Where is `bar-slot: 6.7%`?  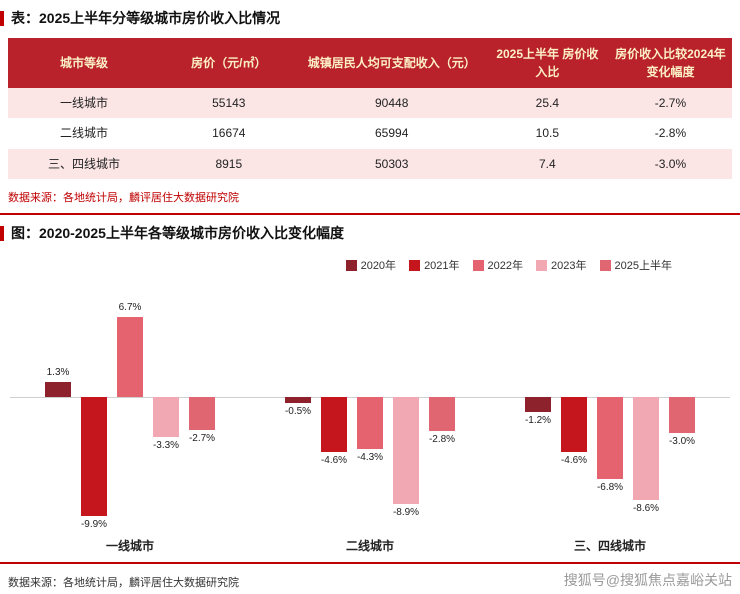 bar-slot: 6.7% is located at coordinates (130, 407).